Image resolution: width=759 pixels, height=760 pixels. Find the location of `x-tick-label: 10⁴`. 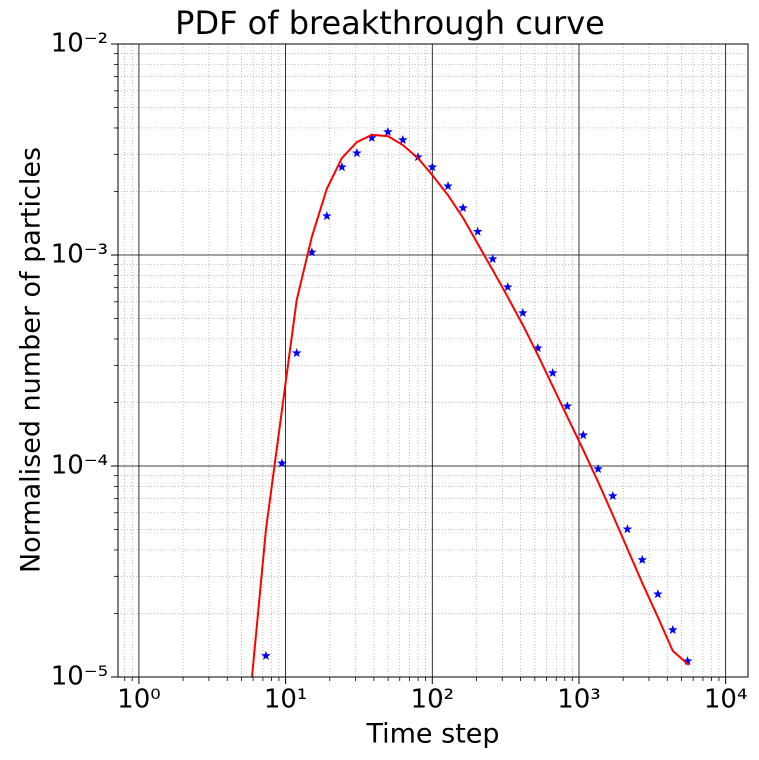

x-tick-label: 10⁴ is located at coordinates (726, 700).